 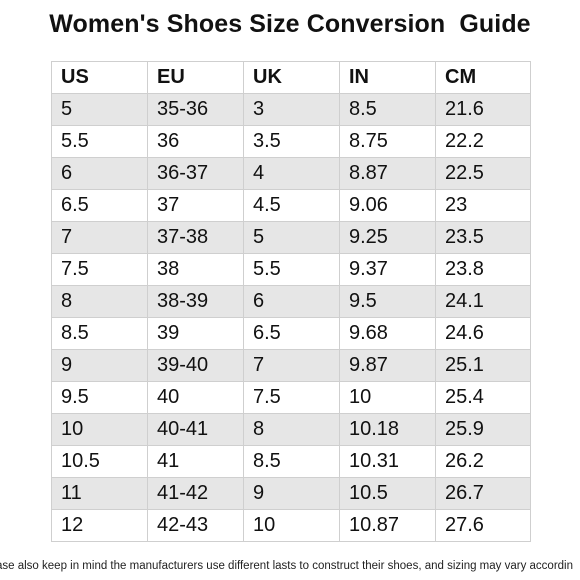 I want to click on table-cell-cm: 21.6, so click(x=483, y=109).